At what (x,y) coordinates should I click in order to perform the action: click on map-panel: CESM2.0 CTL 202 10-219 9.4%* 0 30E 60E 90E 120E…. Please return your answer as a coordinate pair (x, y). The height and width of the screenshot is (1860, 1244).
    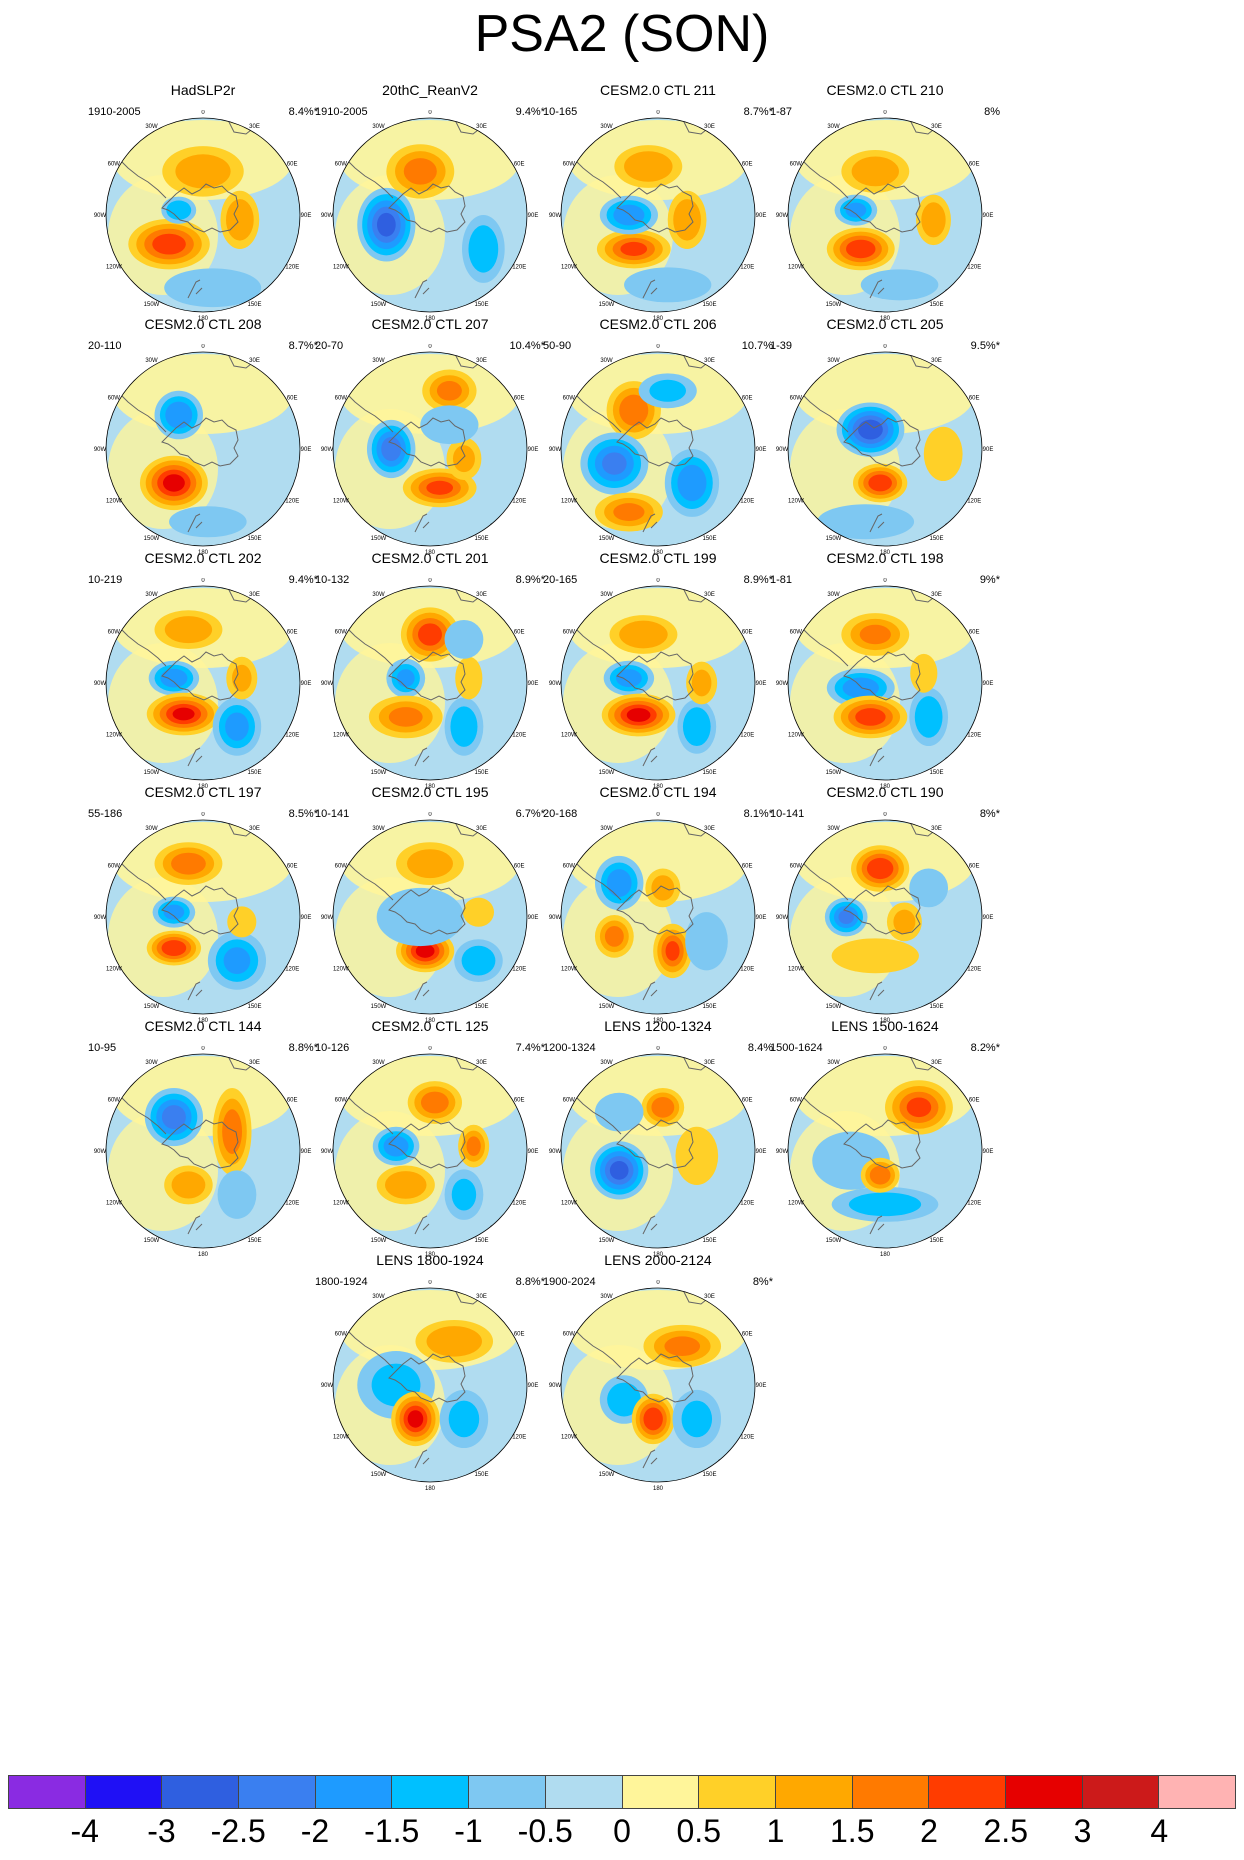
    Looking at the image, I should click on (203, 670).